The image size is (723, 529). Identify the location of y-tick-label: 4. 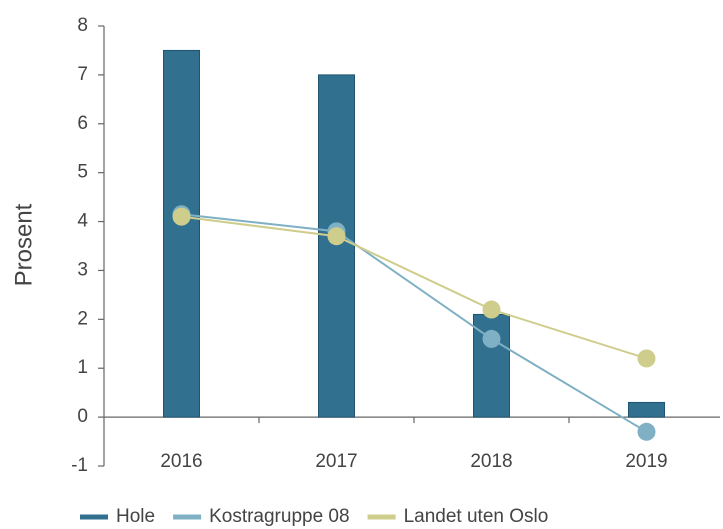
(82, 221).